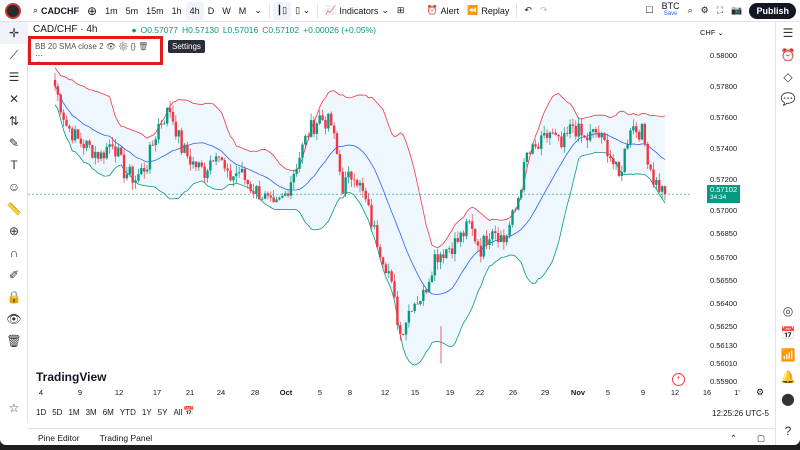 This screenshot has height=450, width=800. What do you see at coordinates (724, 86) in the screenshot?
I see `price-tick: 0.57800` at bounding box center [724, 86].